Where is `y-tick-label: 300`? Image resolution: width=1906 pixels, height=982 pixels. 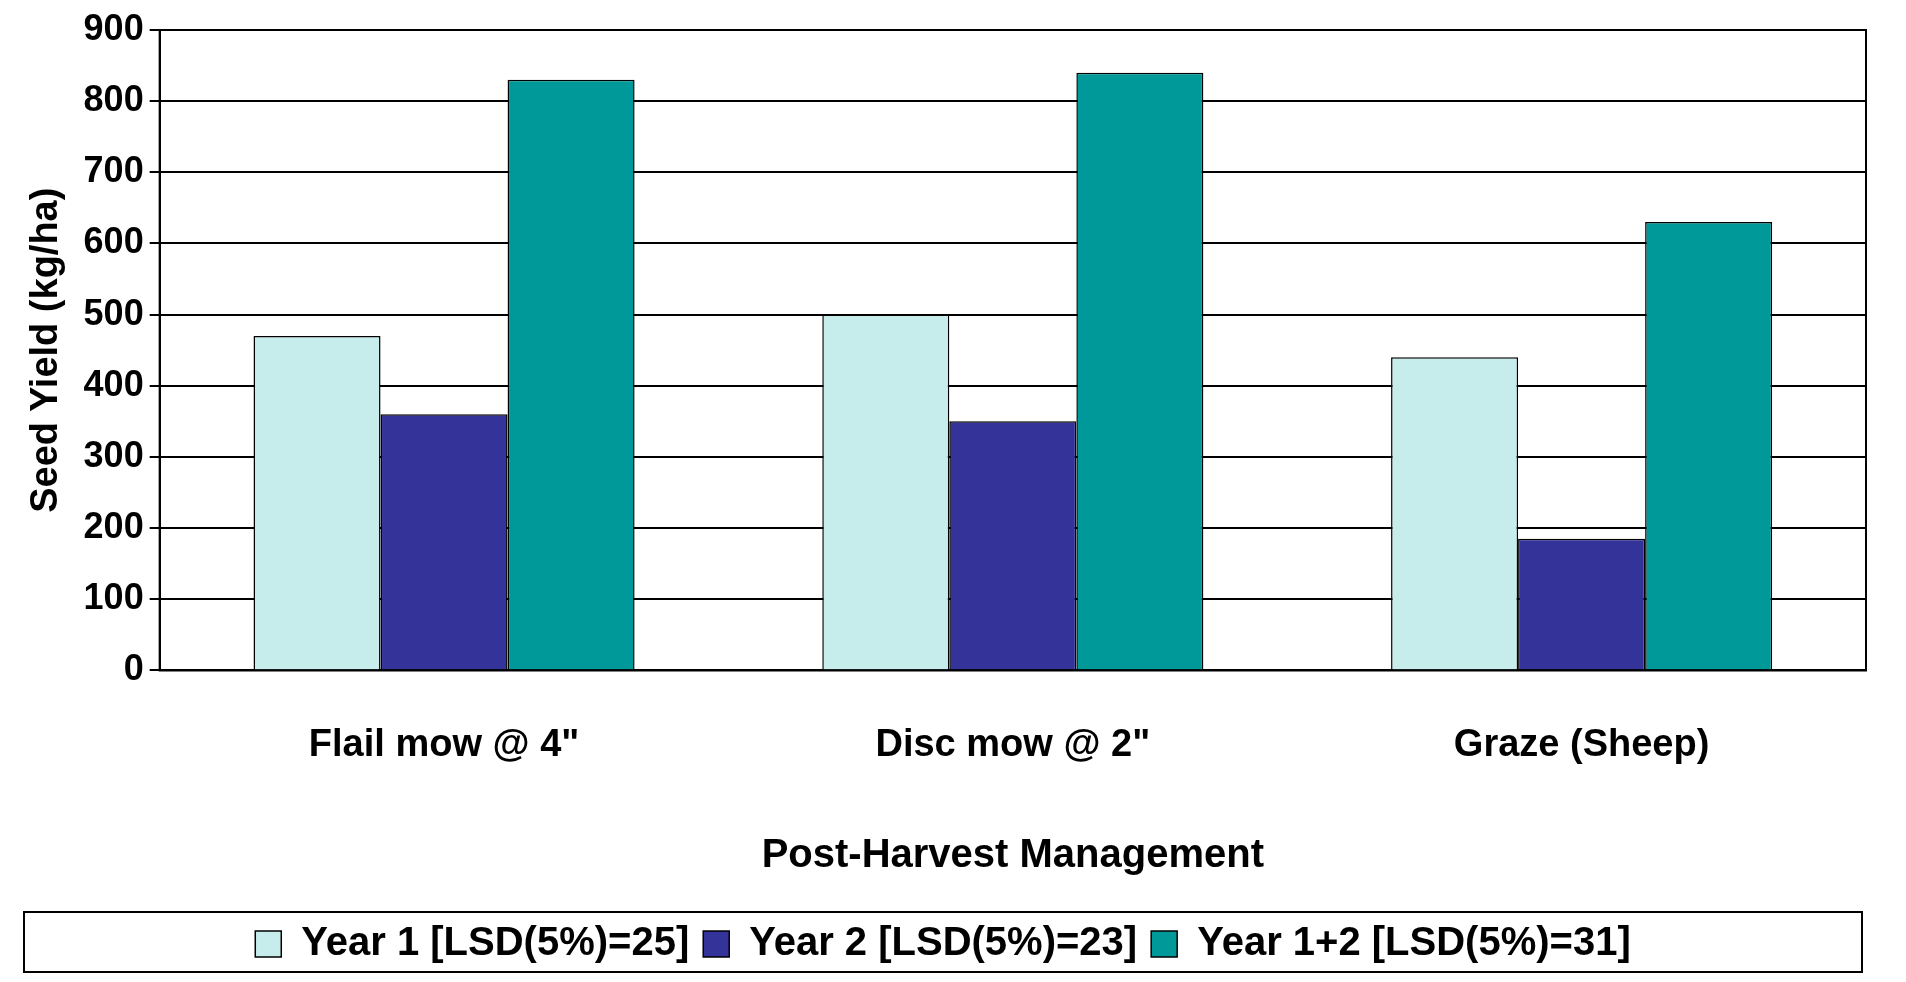
y-tick-label: 300 is located at coordinates (113, 454).